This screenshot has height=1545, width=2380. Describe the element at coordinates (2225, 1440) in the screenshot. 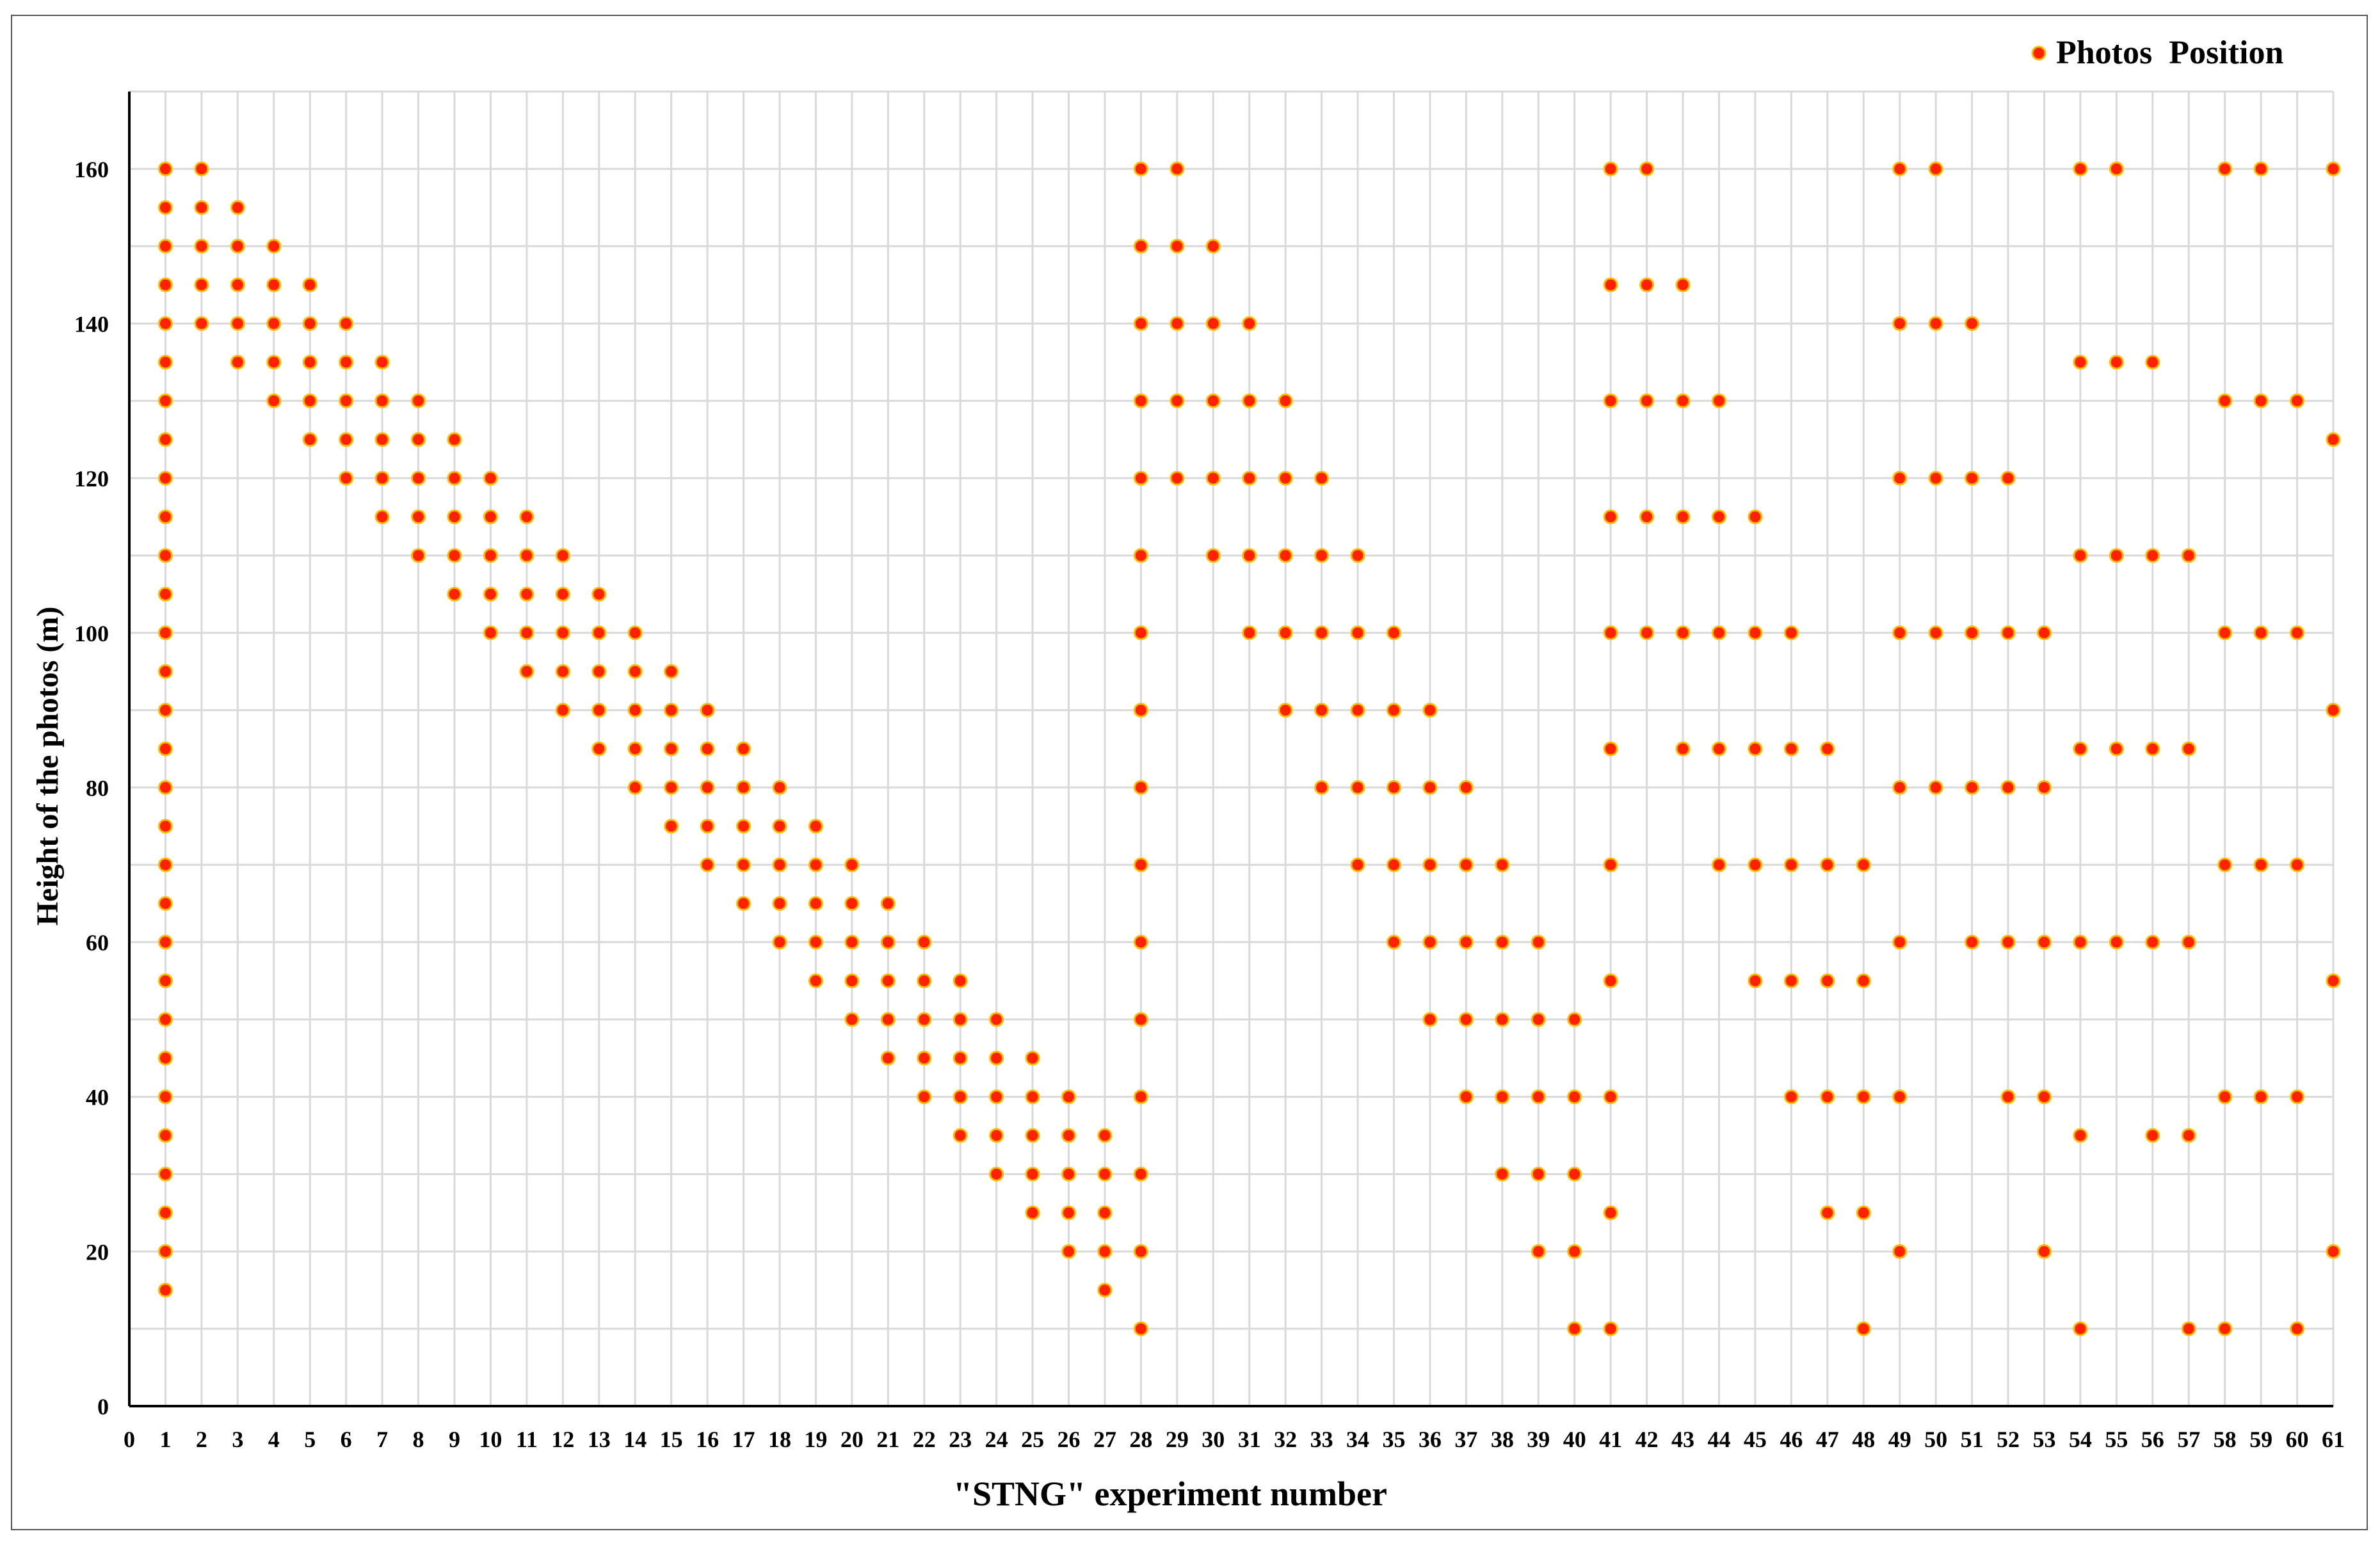

I see `x-tick-label: 58` at that location.